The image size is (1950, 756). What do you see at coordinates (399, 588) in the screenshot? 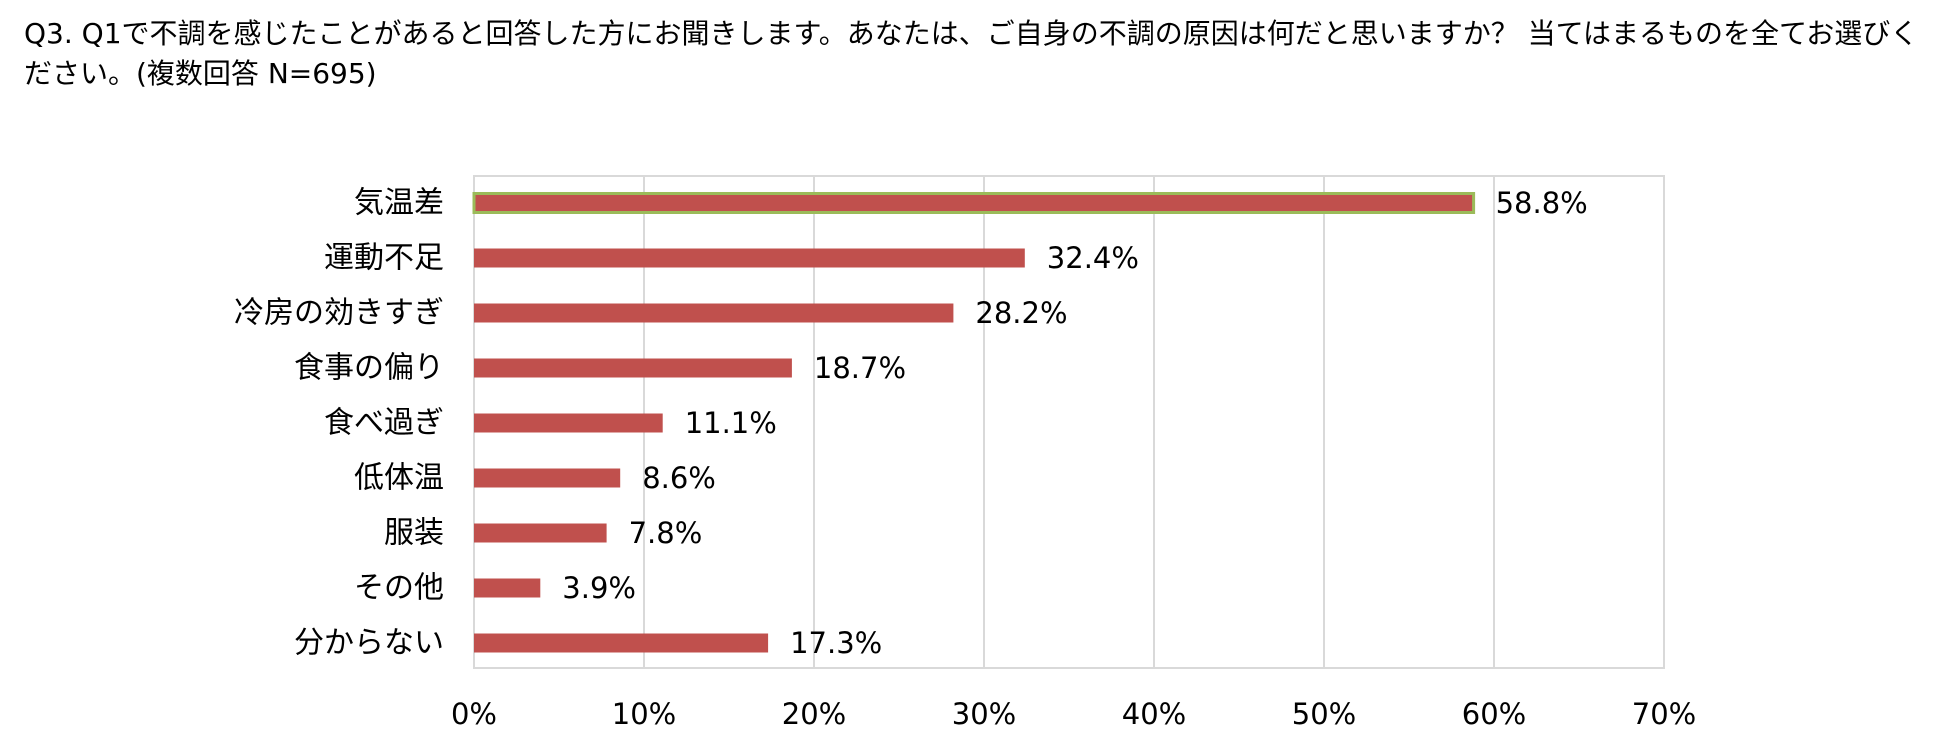
I see `category-label-8: その他` at bounding box center [399, 588].